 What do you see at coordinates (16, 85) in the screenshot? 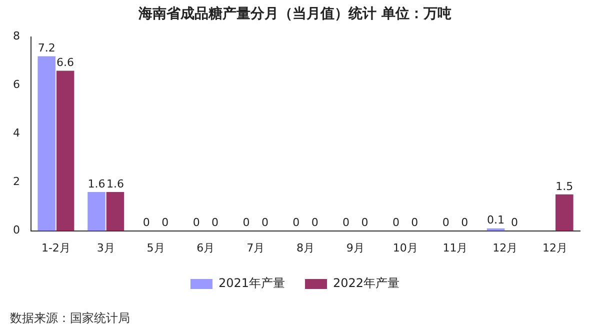
I see `y-tick-label: 6` at bounding box center [16, 85].